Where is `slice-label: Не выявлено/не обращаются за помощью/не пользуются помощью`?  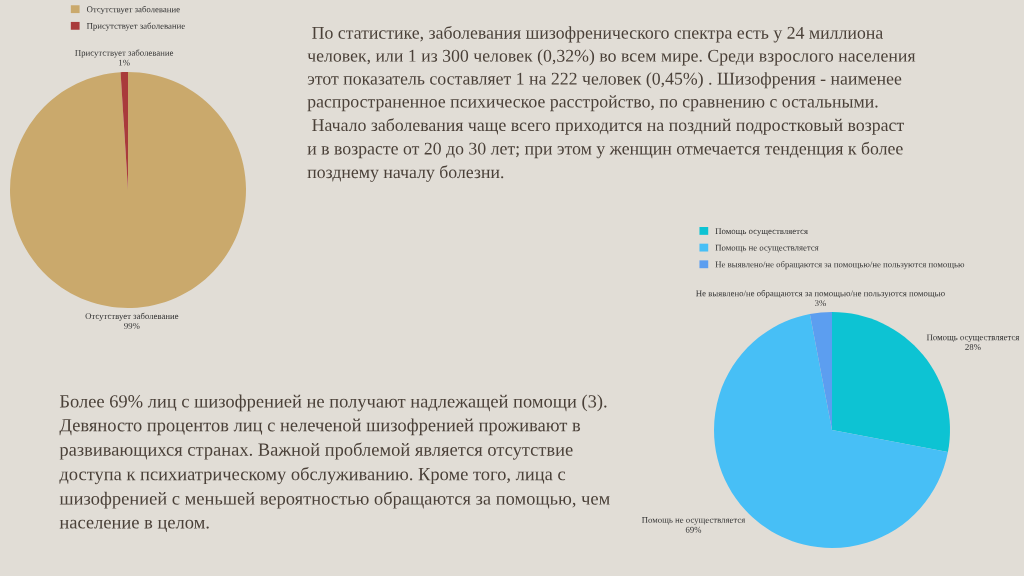 slice-label: Не выявлено/не обращаются за помощью/не пользуются помощью is located at coordinates (820, 294).